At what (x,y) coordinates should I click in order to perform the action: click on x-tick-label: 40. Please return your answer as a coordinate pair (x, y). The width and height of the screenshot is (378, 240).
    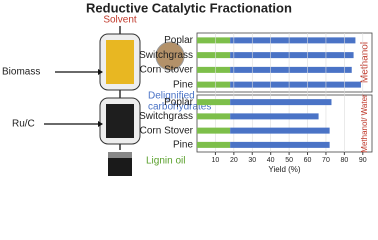
    Looking at the image, I should click on (271, 160).